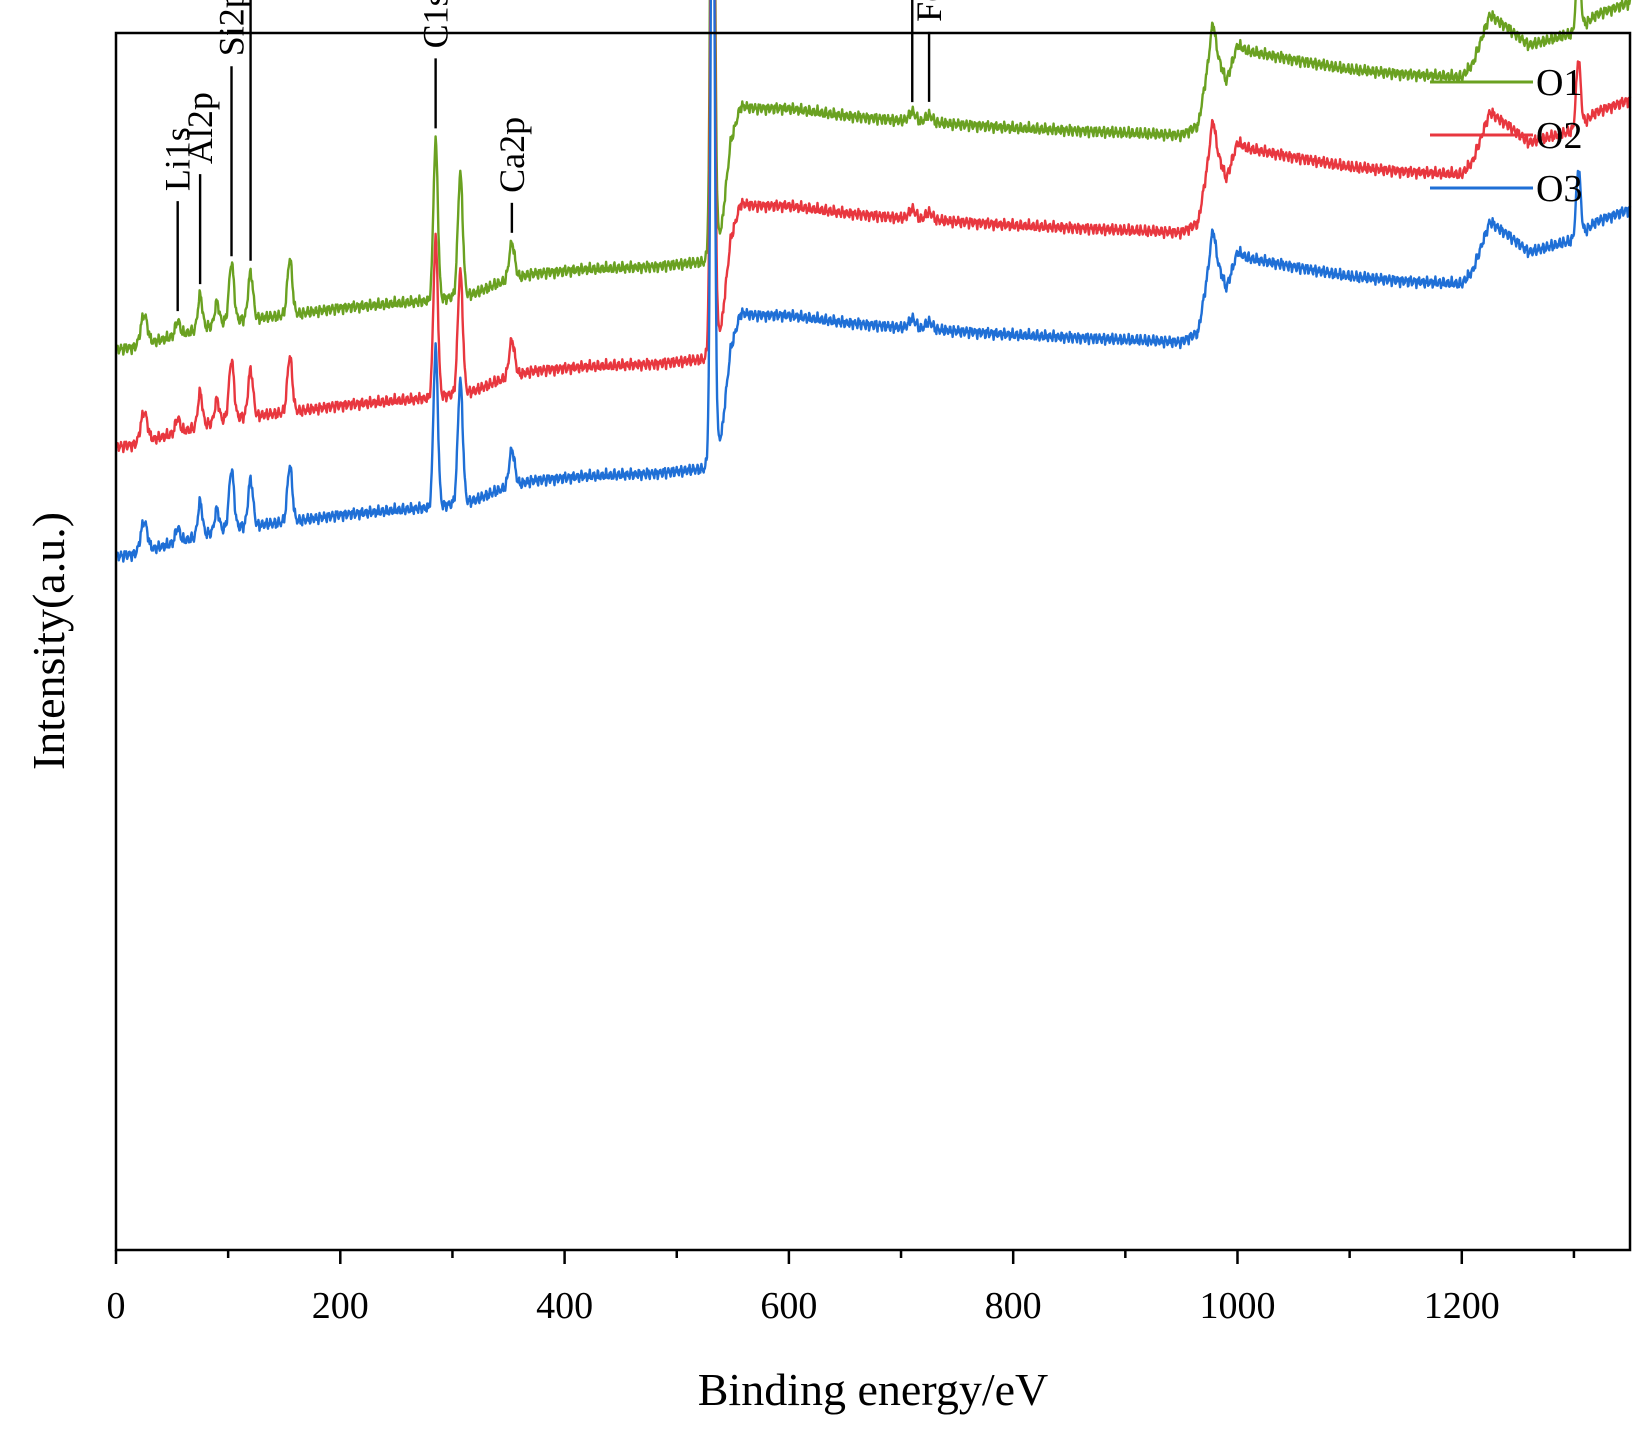  What do you see at coordinates (116, 1306) in the screenshot?
I see `x-tick-label: 0` at bounding box center [116, 1306].